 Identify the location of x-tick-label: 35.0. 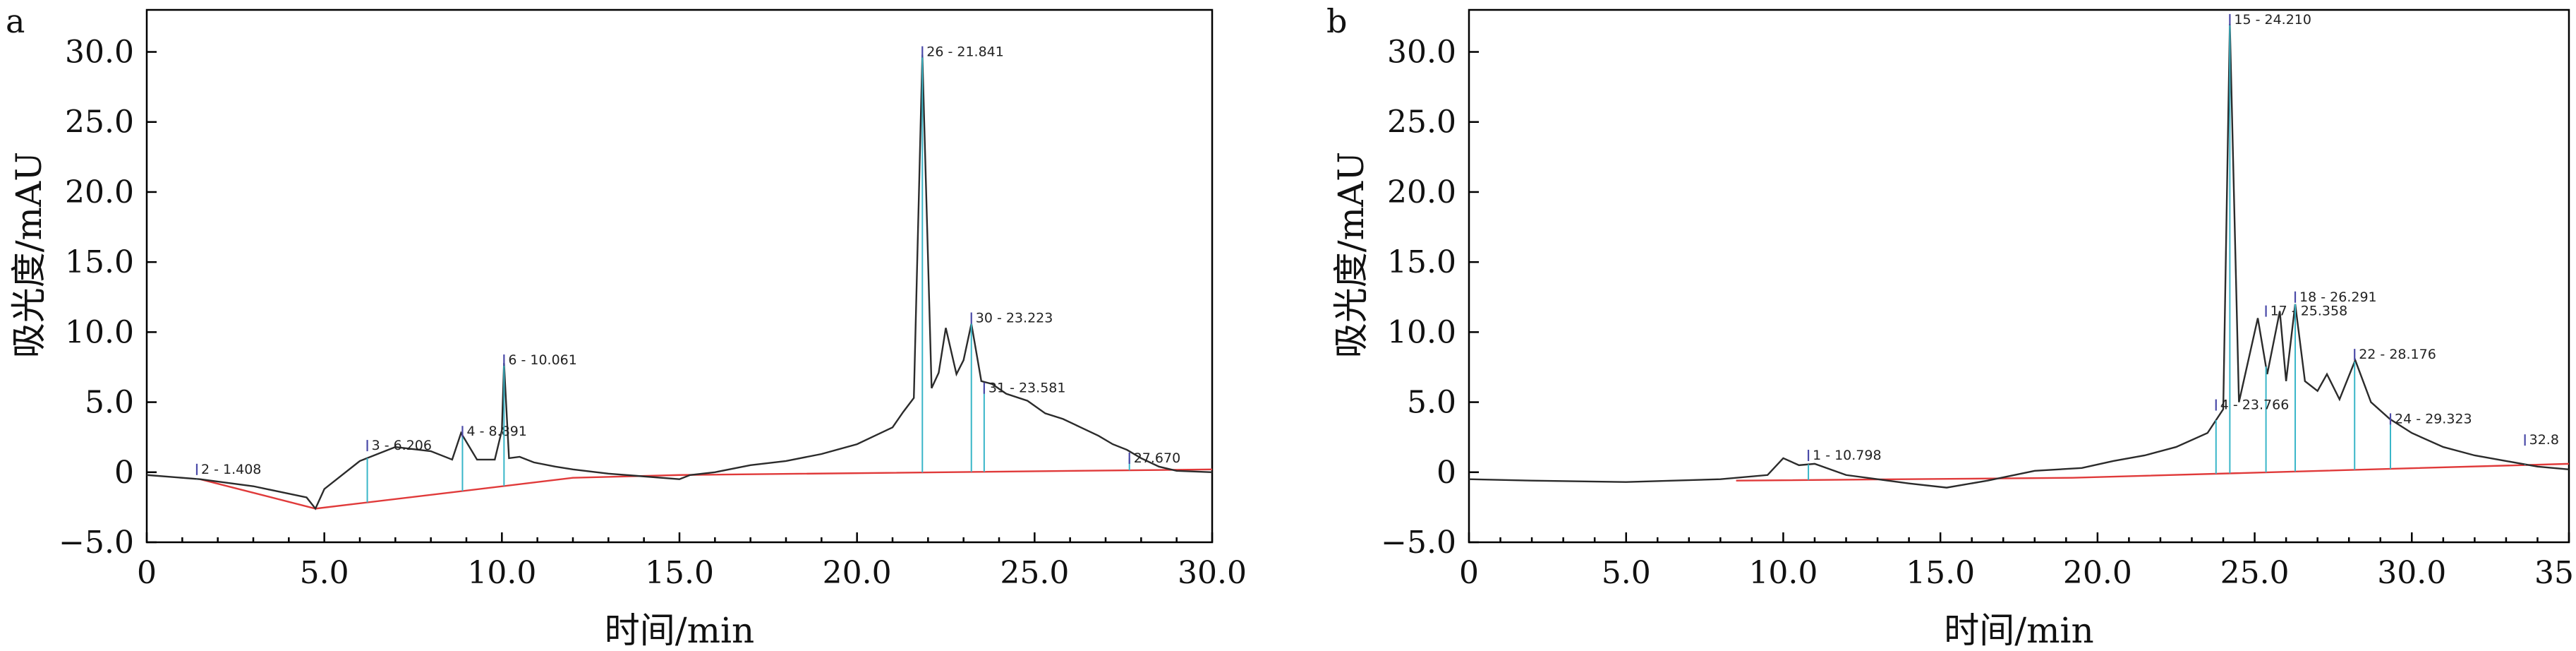
(2555, 573).